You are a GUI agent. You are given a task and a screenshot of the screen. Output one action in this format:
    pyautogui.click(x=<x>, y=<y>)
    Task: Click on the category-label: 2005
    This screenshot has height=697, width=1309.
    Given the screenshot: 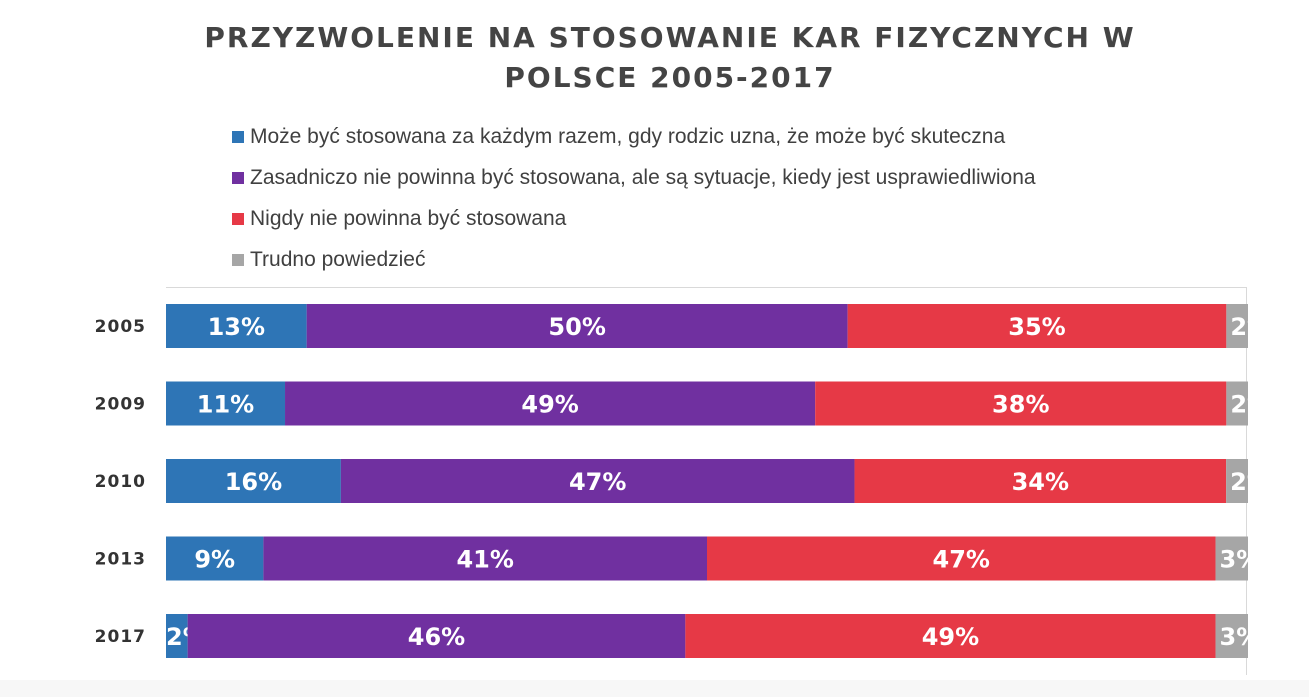 What is the action you would take?
    pyautogui.click(x=120, y=327)
    